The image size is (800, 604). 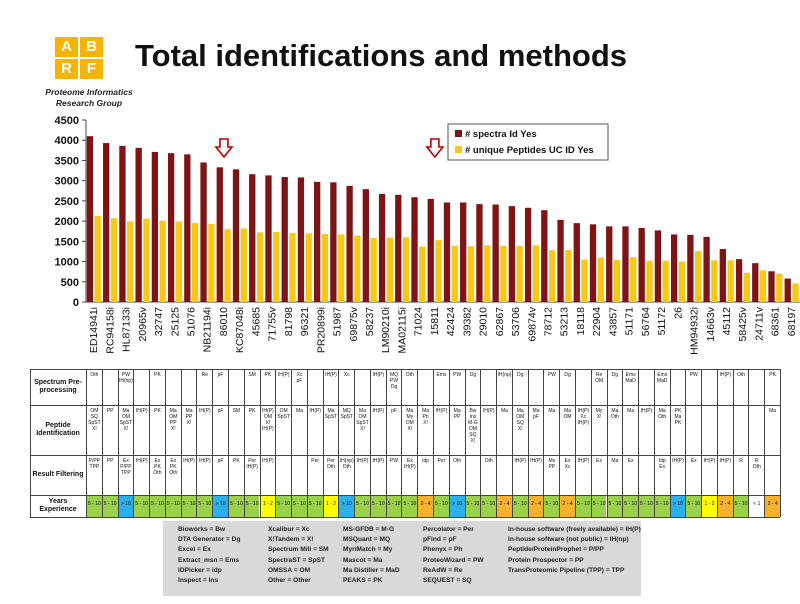 What do you see at coordinates (299, 378) in the screenshot?
I see `preprocessing-cell: Xc pF` at bounding box center [299, 378].